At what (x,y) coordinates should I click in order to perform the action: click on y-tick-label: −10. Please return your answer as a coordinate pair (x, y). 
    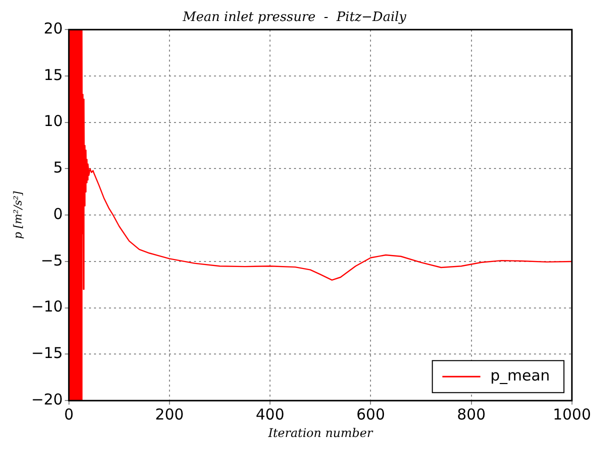
    Looking at the image, I should click on (47, 307).